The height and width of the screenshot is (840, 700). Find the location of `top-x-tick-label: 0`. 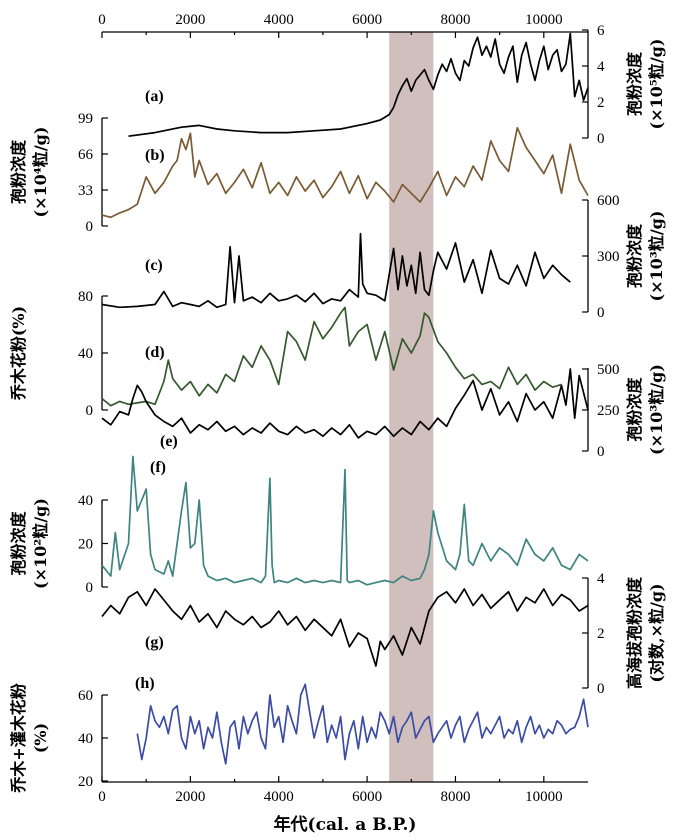

top-x-tick-label: 0 is located at coordinates (102, 20).